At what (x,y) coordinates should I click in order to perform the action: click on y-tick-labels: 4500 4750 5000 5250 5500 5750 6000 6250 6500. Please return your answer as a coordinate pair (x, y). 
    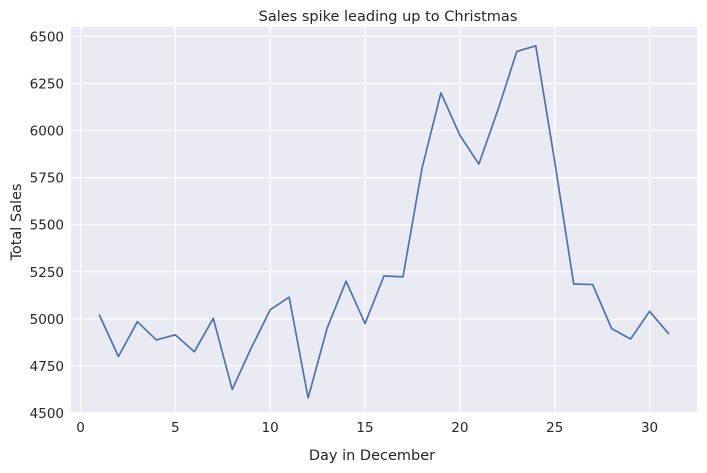
    Looking at the image, I should click on (47, 225).